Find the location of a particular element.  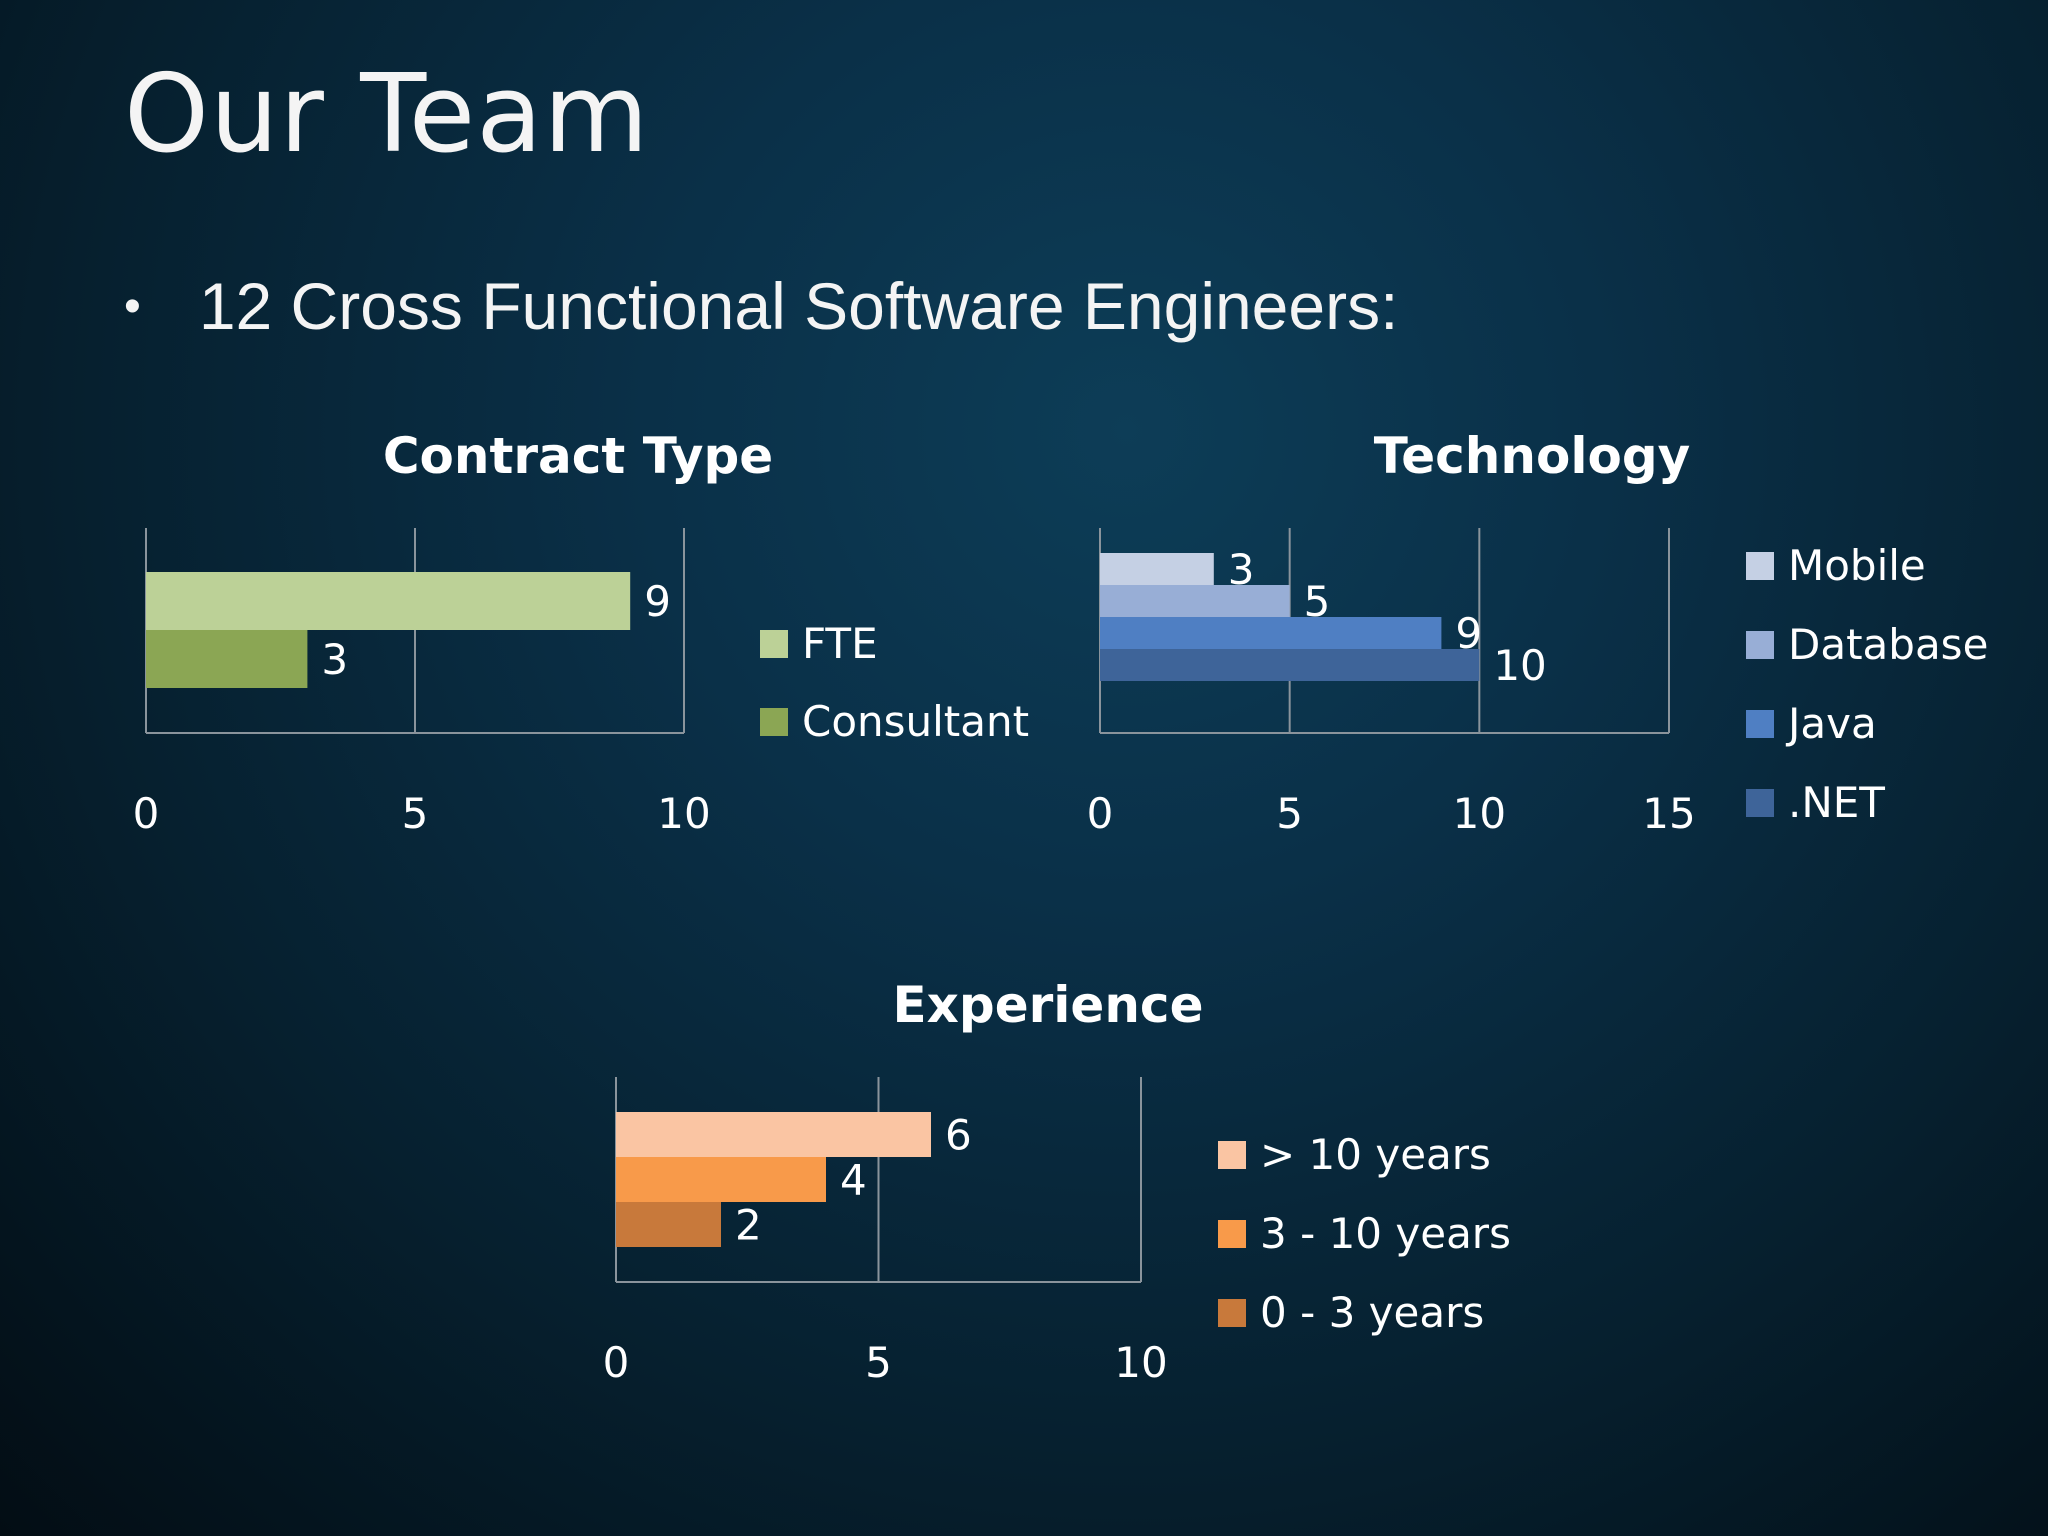

slide-title: Our Team is located at coordinates (387, 114).